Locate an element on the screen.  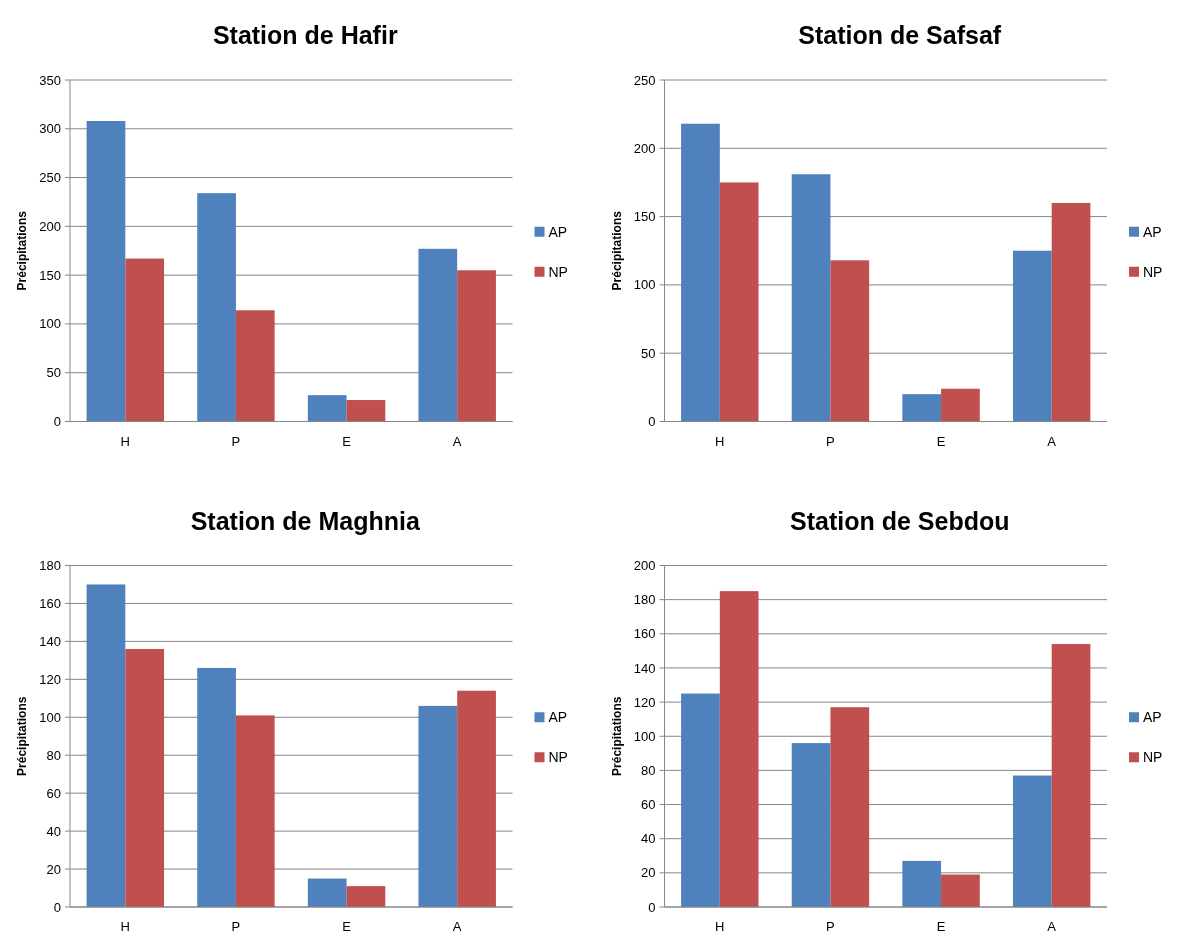
chart-title: Station de Safsaf is located at coordinates (900, 35).